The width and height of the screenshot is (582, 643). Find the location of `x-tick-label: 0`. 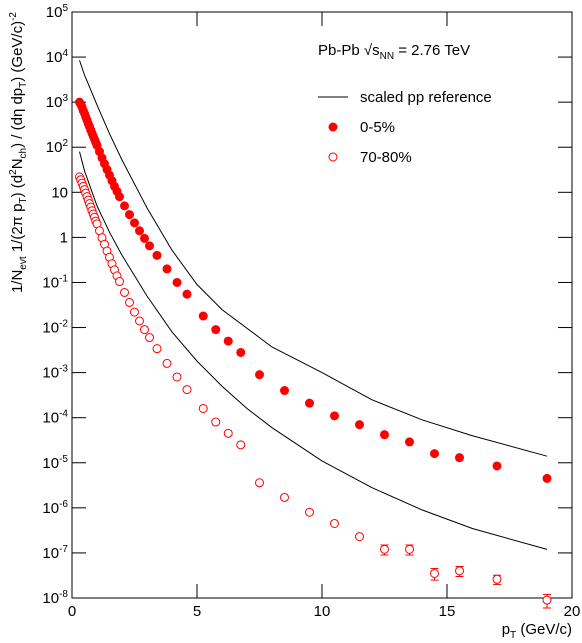

x-tick-label: 0 is located at coordinates (72, 611).